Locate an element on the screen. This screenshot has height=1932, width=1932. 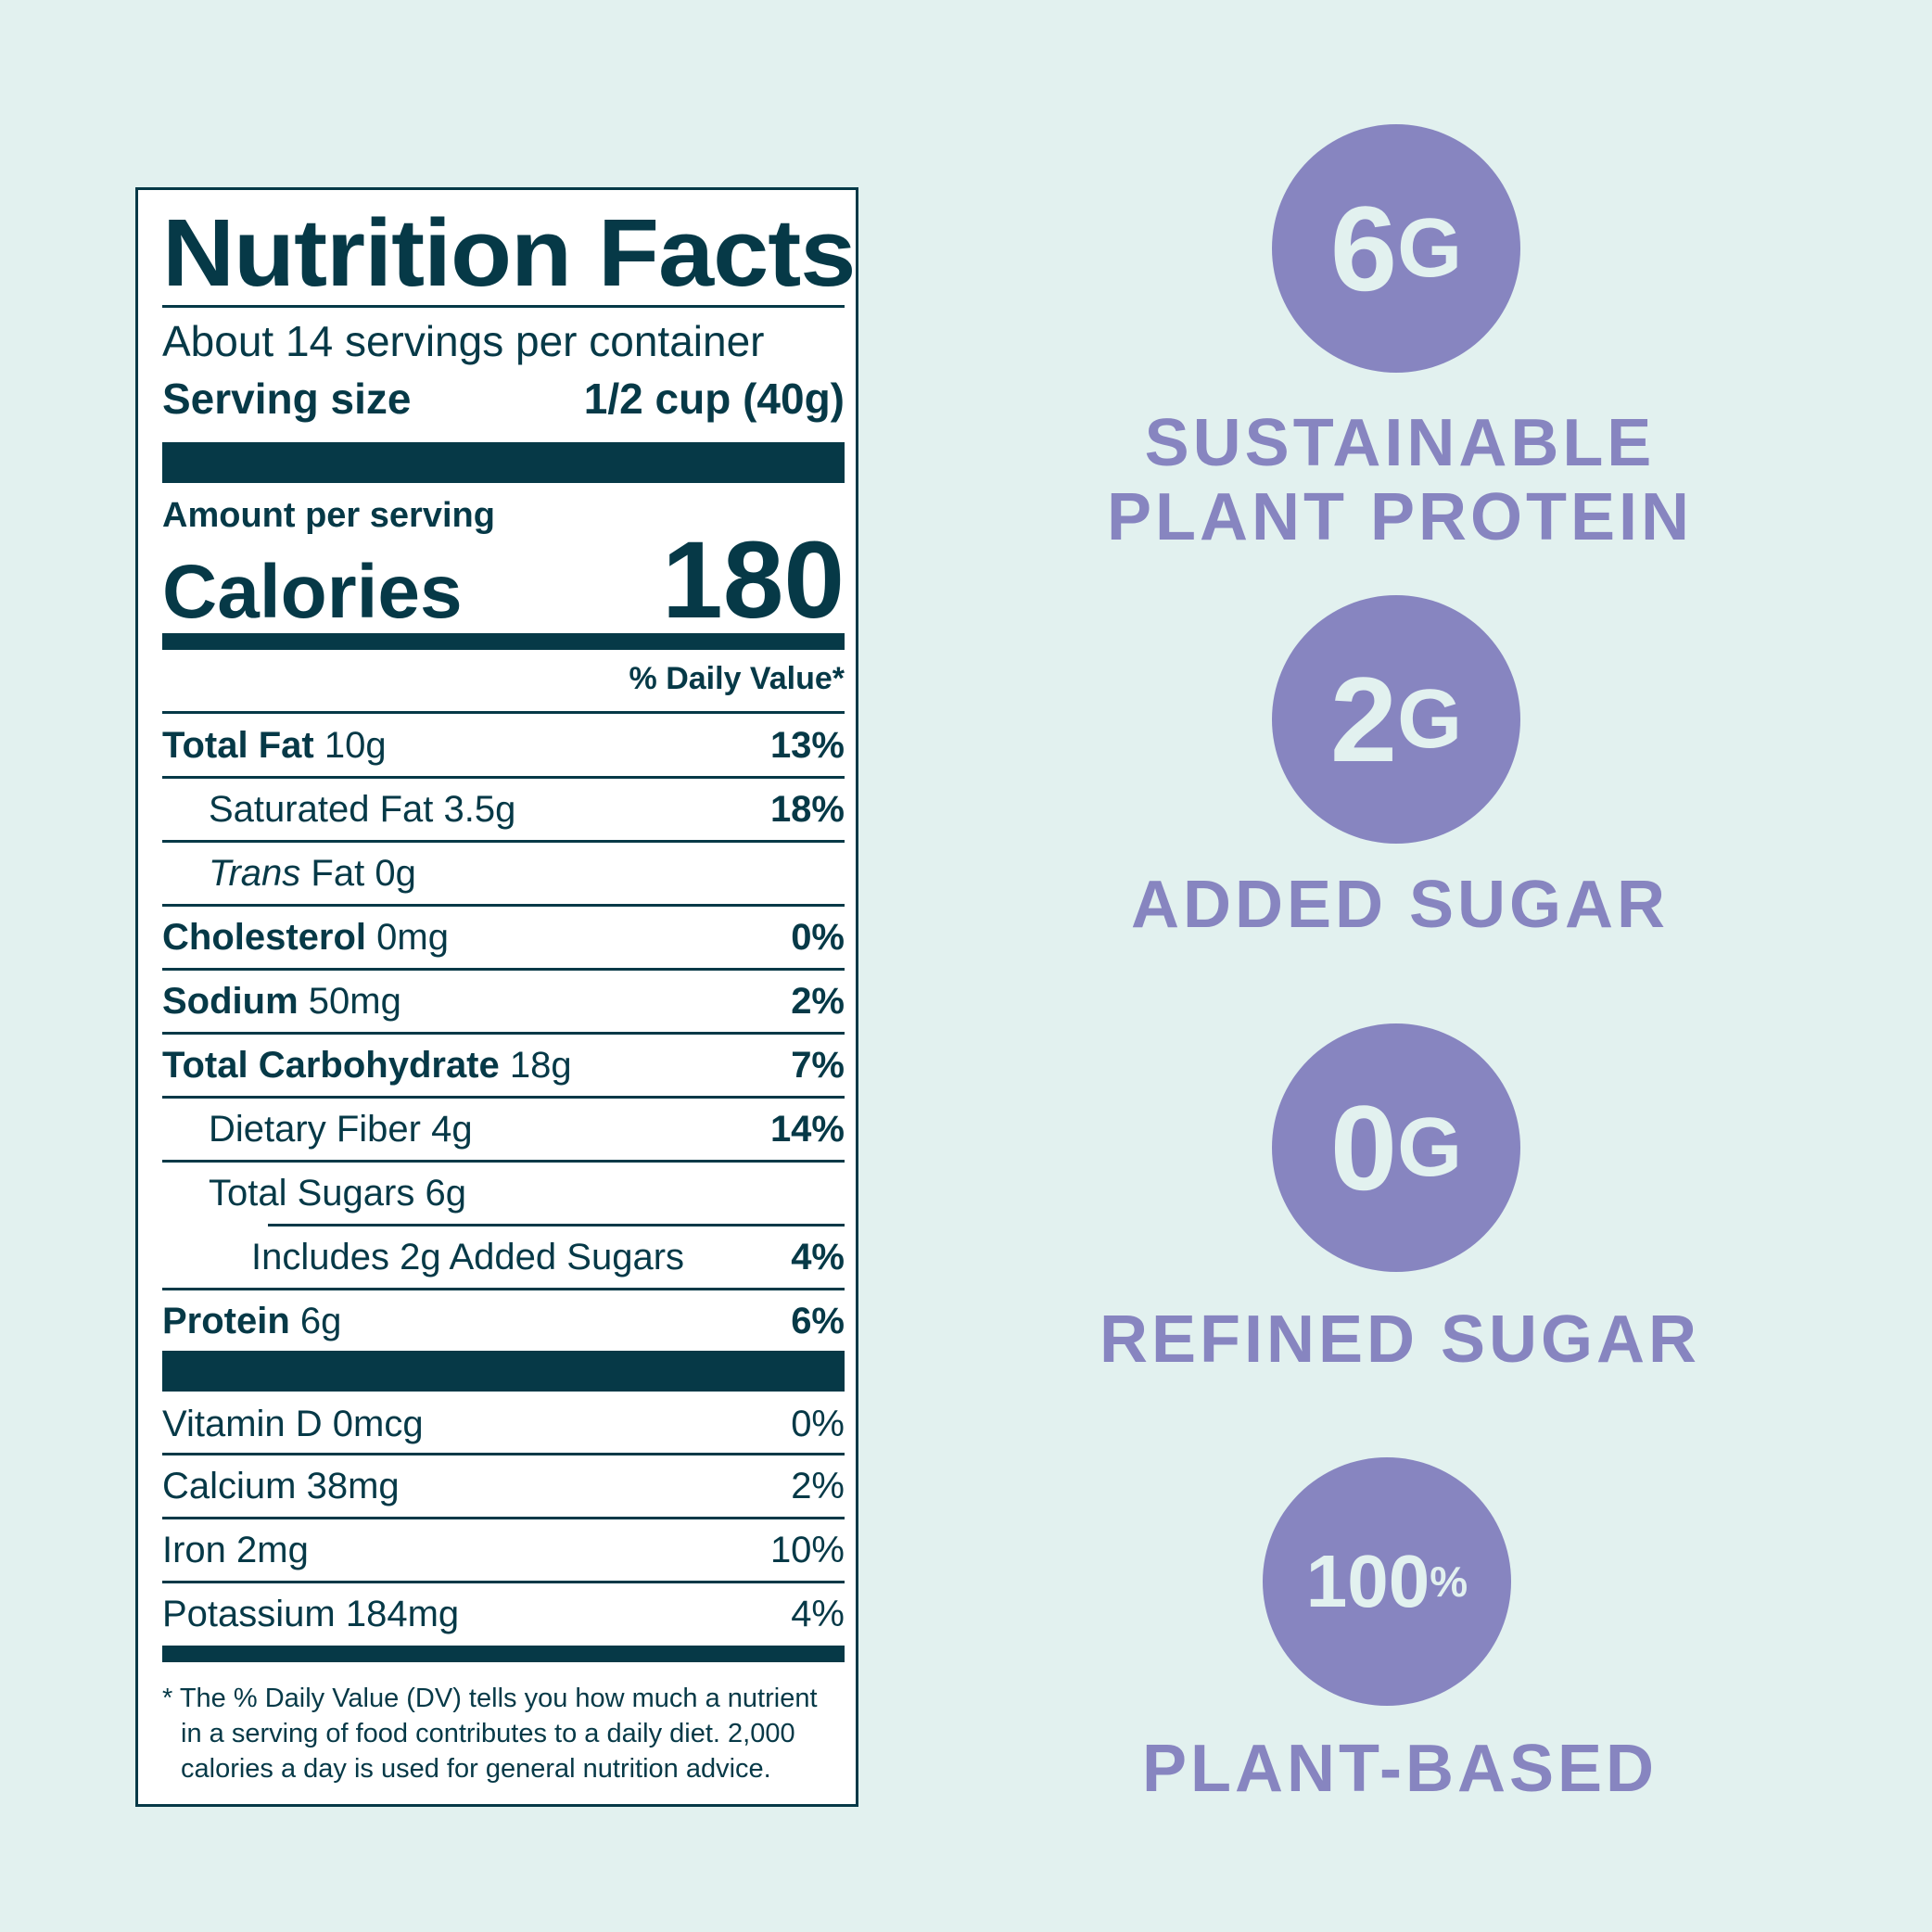
nutrient-row-sodium: Sodium 50mg 2% is located at coordinates (503, 1001).